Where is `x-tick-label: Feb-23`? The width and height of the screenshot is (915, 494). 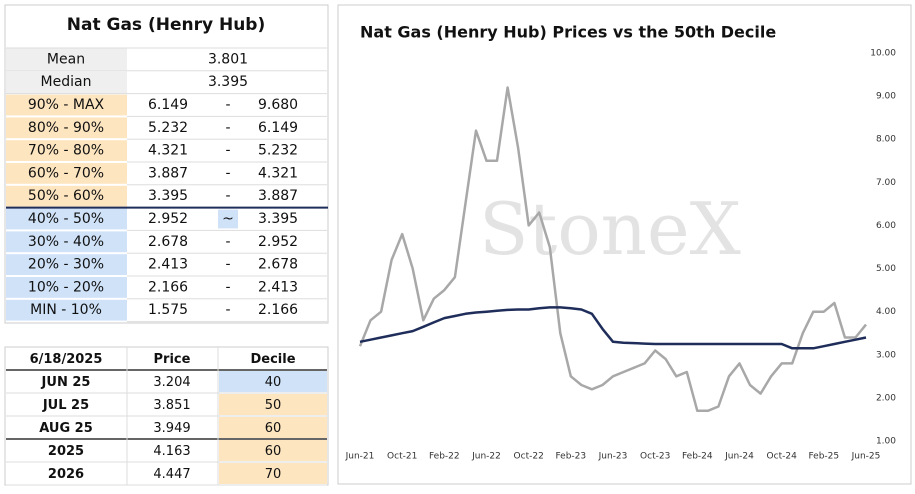 x-tick-label: Feb-23 is located at coordinates (571, 457).